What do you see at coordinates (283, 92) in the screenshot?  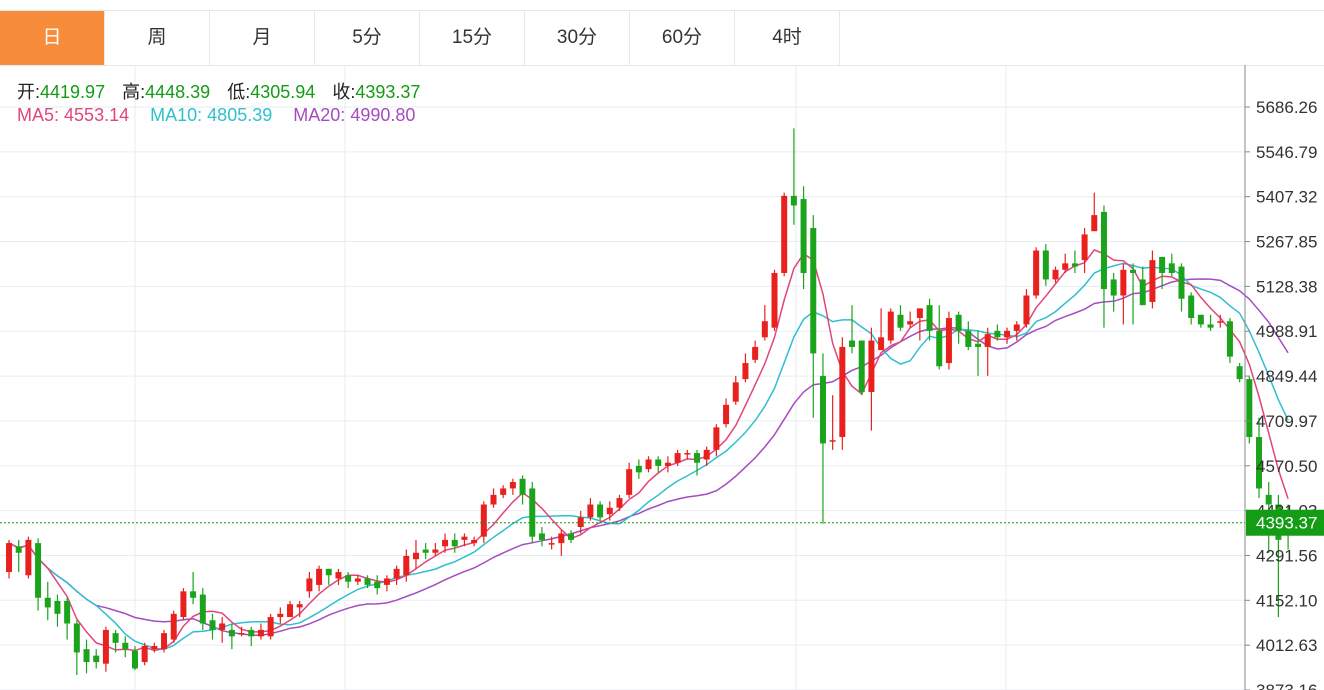 I see `low-value: 4305.94` at bounding box center [283, 92].